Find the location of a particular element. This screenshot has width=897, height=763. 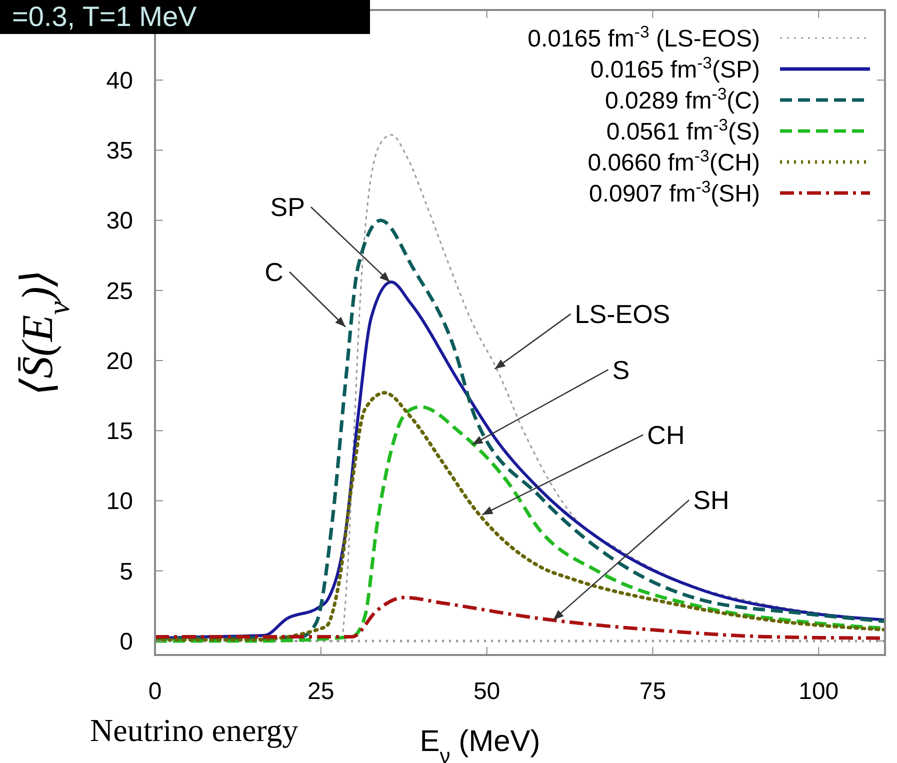

annotation: LS-EOS is located at coordinates (622, 314).